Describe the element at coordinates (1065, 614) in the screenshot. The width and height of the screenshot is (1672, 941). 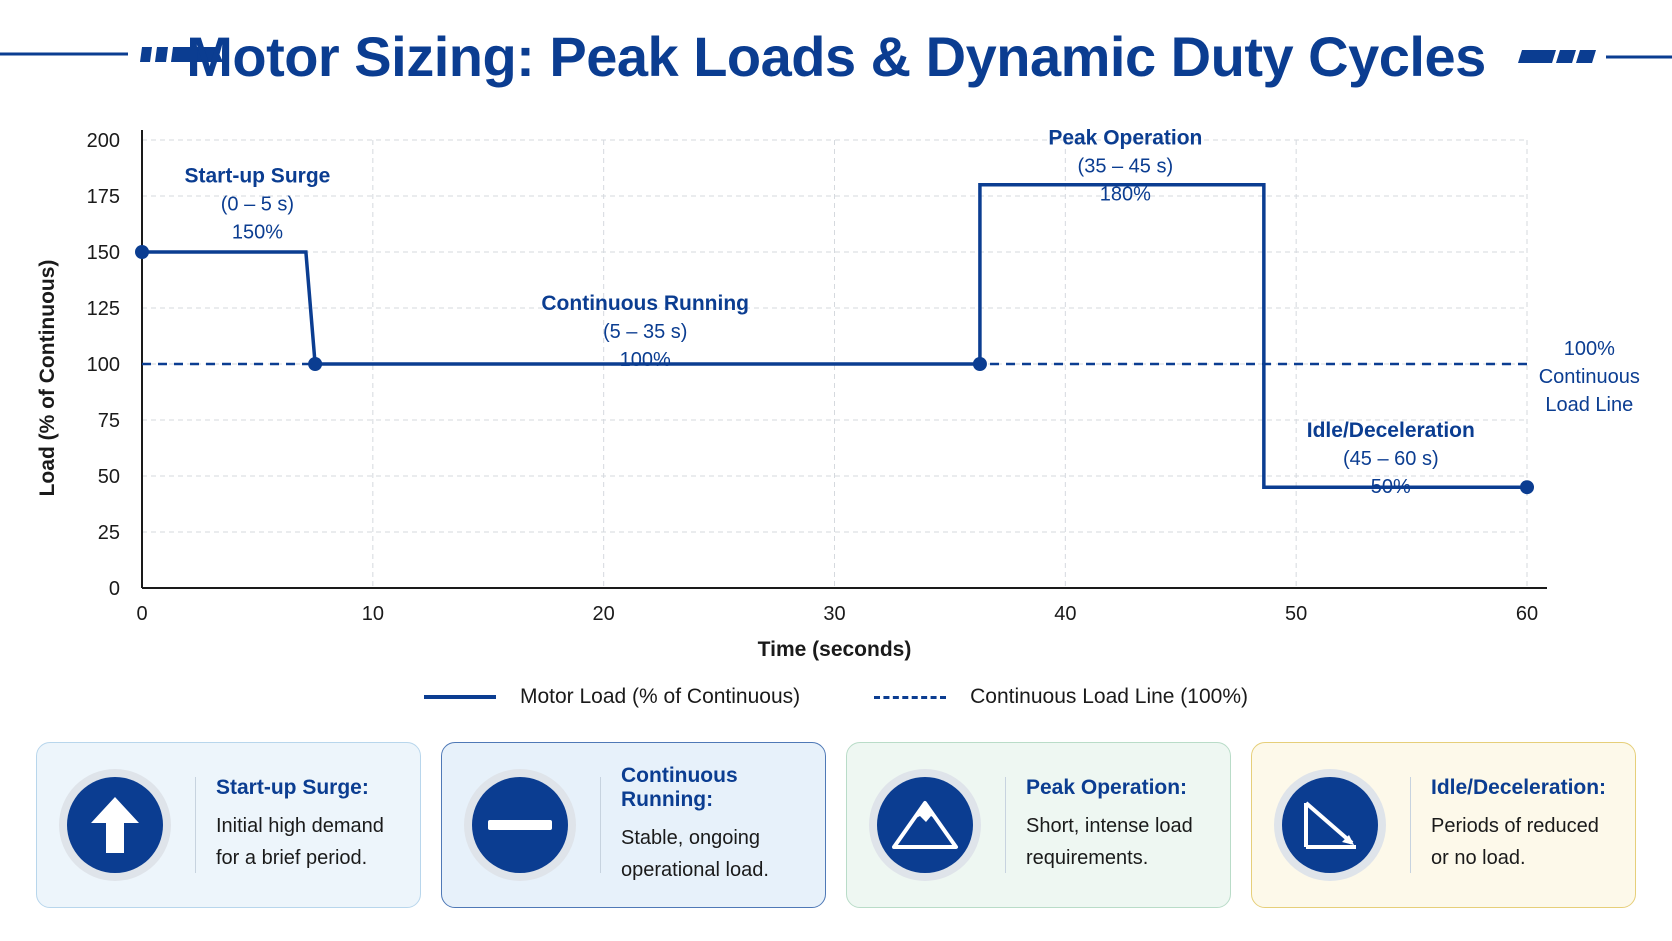
I see `x-tick-label: 40` at that location.